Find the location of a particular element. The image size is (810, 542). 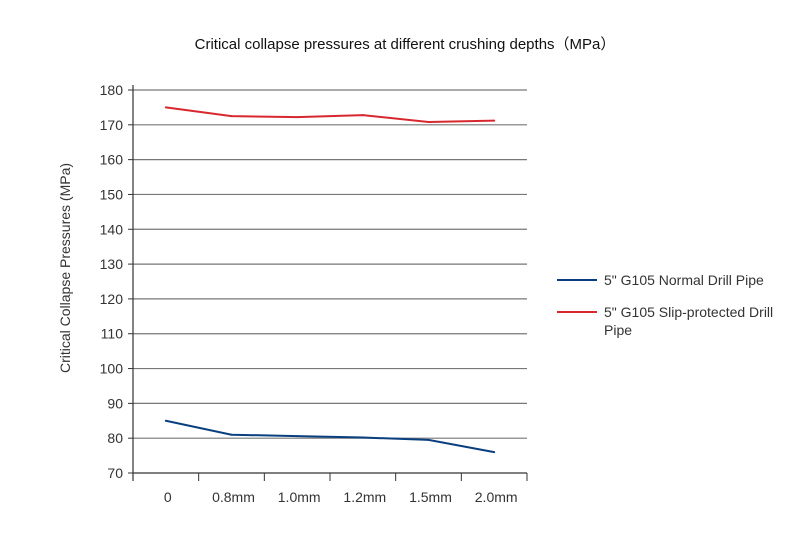

y-tick-label: 80 is located at coordinates (115, 438).